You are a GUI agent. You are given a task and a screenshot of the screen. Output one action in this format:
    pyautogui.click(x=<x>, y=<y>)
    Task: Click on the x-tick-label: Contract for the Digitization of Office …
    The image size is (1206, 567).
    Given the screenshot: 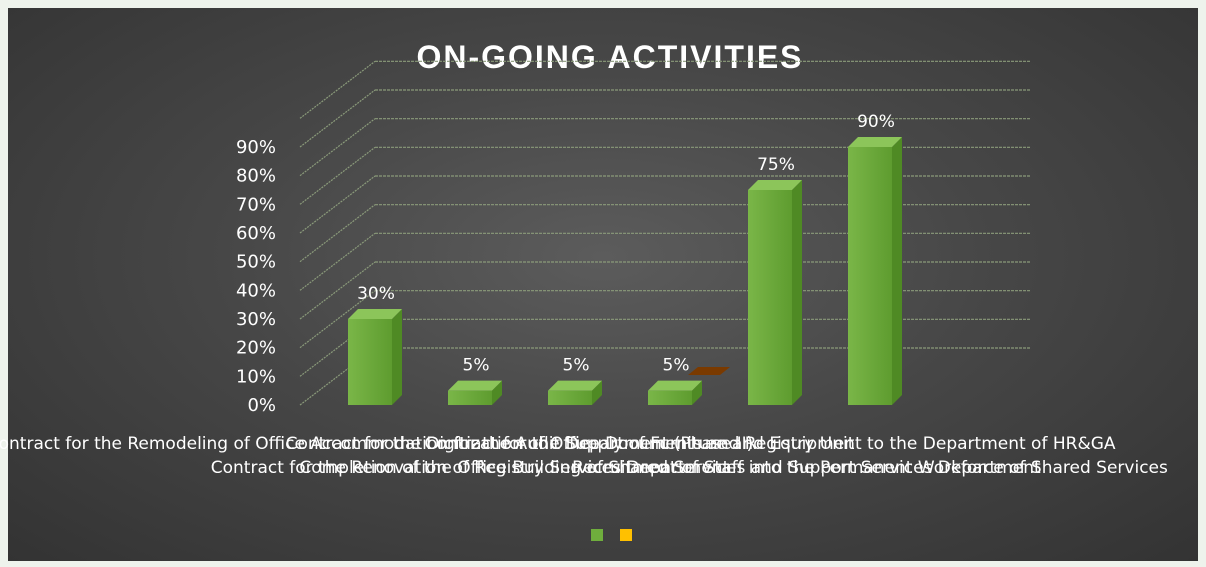 What is the action you would take?
    pyautogui.click(x=570, y=444)
    